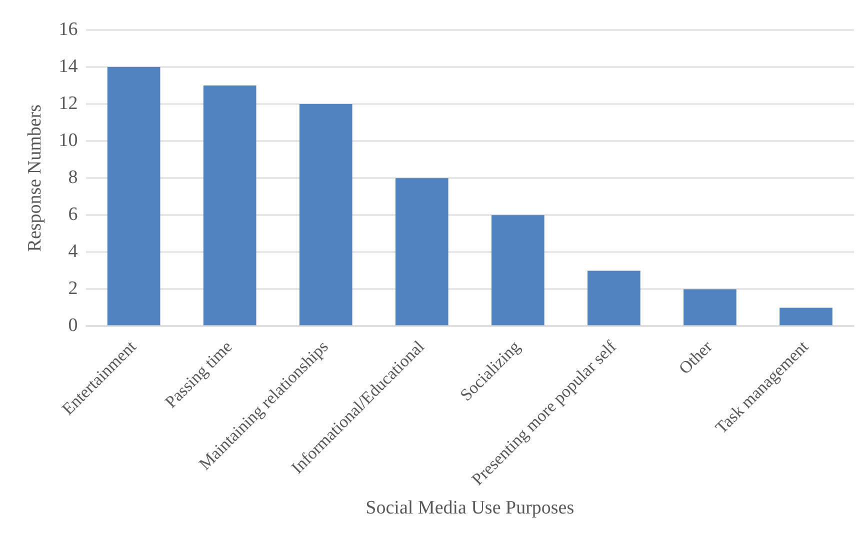 This screenshot has width=866, height=534. Describe the element at coordinates (470, 508) in the screenshot. I see `x-axis-title: Social Media Use Purposes` at that location.